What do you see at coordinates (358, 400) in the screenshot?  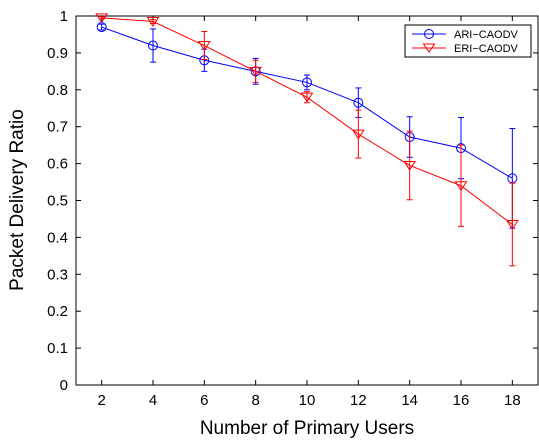 I see `x-tick-label: 12` at bounding box center [358, 400].